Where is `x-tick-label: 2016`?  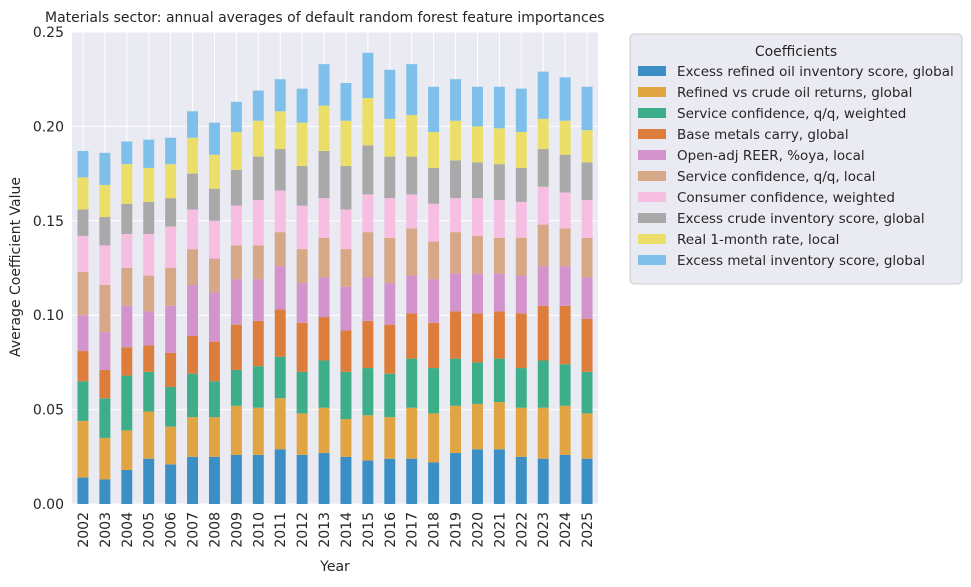
x-tick-label: 2016 is located at coordinates (391, 530).